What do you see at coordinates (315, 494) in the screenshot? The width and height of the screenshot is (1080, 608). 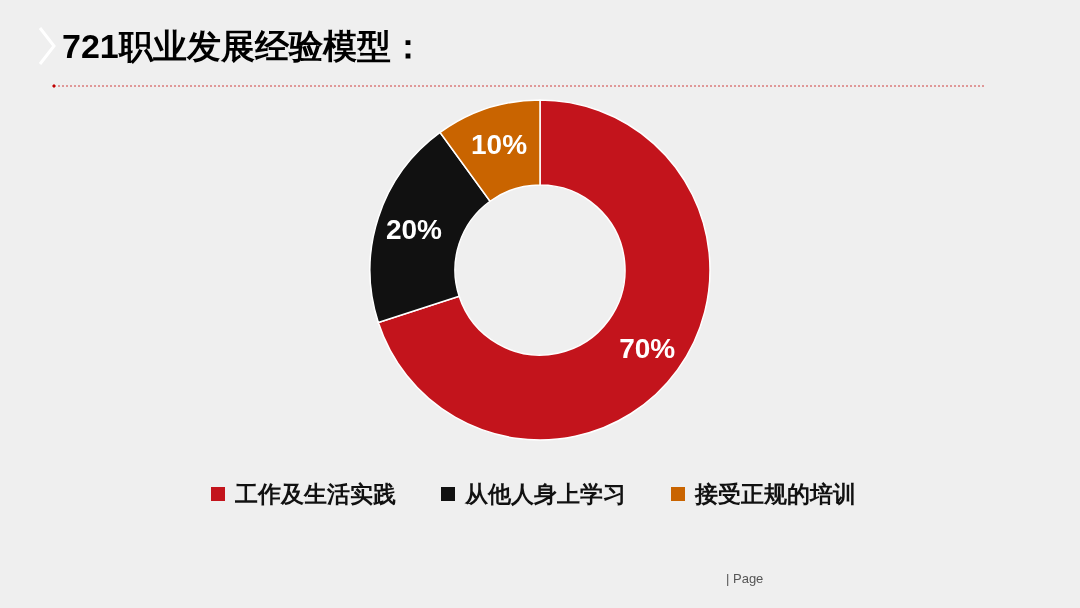 I see `legend-label: 工作及生活实践` at bounding box center [315, 494].